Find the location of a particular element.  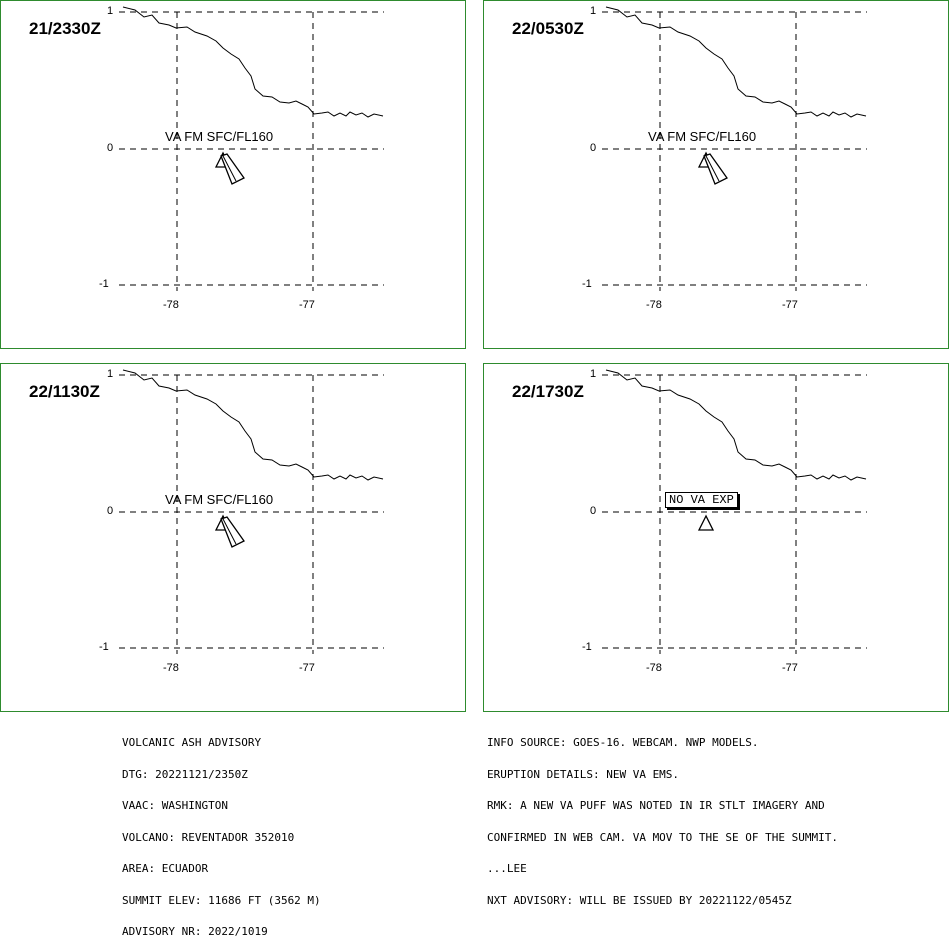

advisory-line: AREA: ECUADOR is located at coordinates (165, 868).